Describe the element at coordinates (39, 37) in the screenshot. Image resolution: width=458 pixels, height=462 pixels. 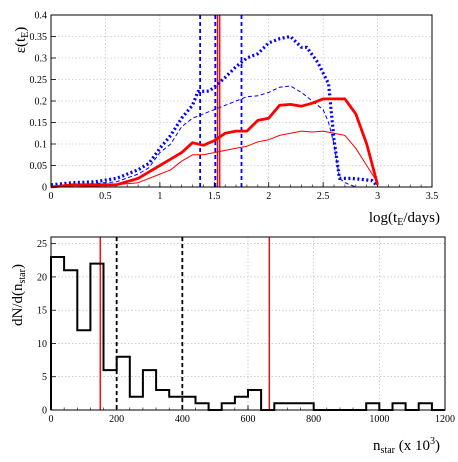
I see `y-tick-label: 0.35` at that location.